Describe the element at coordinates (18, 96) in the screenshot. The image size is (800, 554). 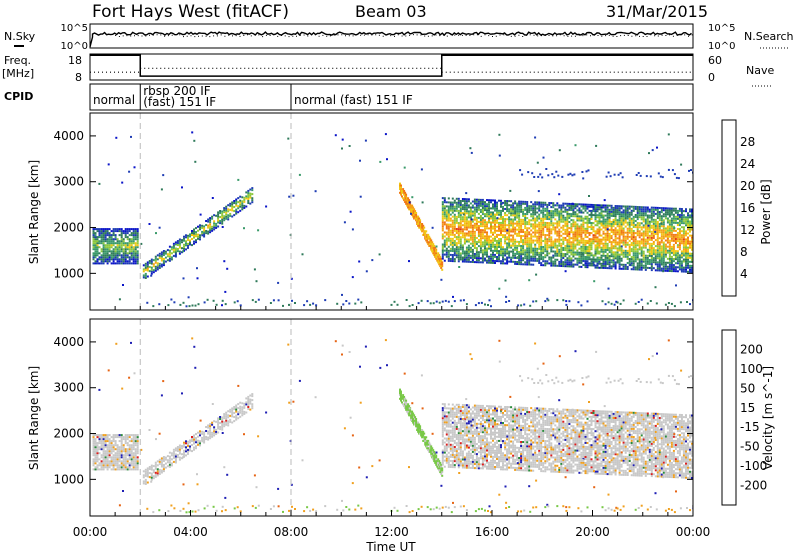
I see `cpid-label: CPID` at that location.